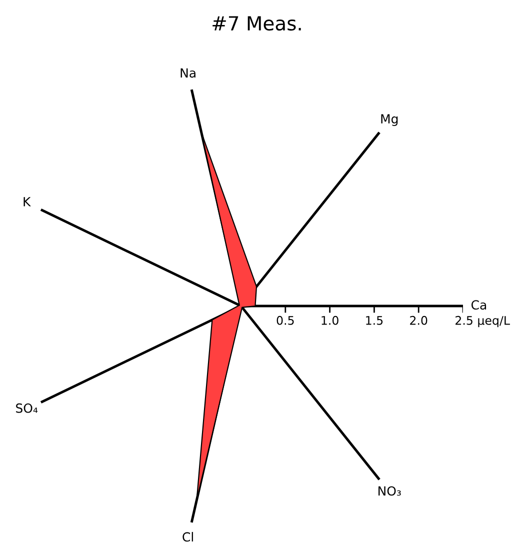 The width and height of the screenshot is (514, 546). What do you see at coordinates (27, 201) in the screenshot?
I see `spoke-label: K` at bounding box center [27, 201].